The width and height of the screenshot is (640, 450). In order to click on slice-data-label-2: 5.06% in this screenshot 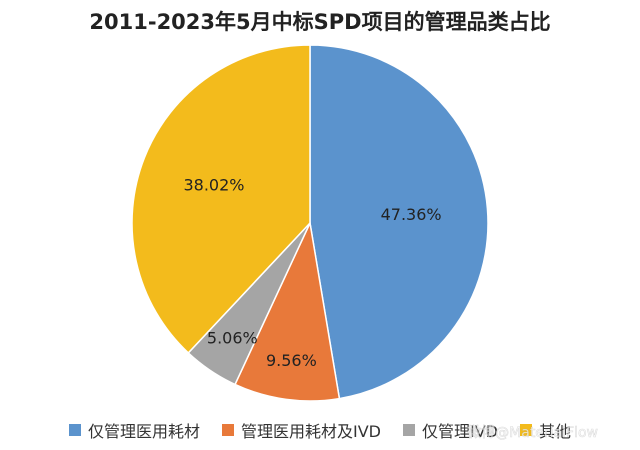, I will do `click(232, 338)`.